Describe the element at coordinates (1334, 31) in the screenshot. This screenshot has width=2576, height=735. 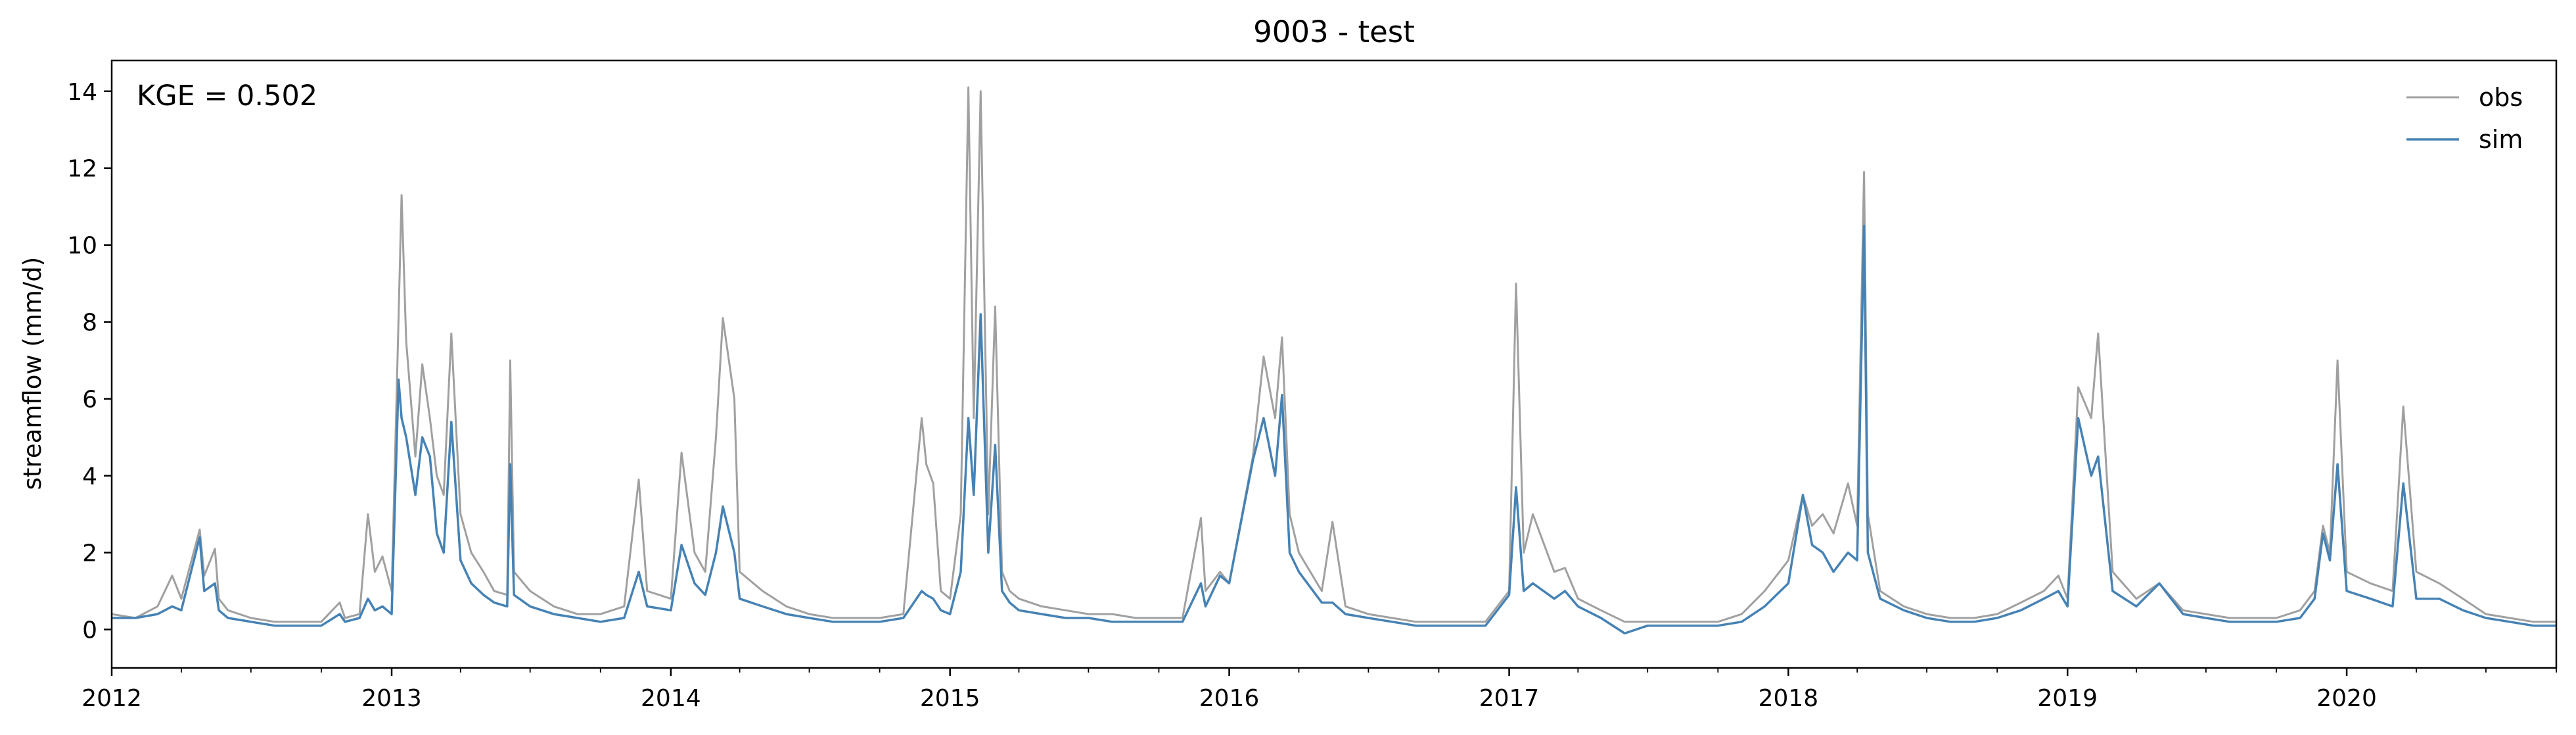
I see `chart-title: 9003 - test` at that location.